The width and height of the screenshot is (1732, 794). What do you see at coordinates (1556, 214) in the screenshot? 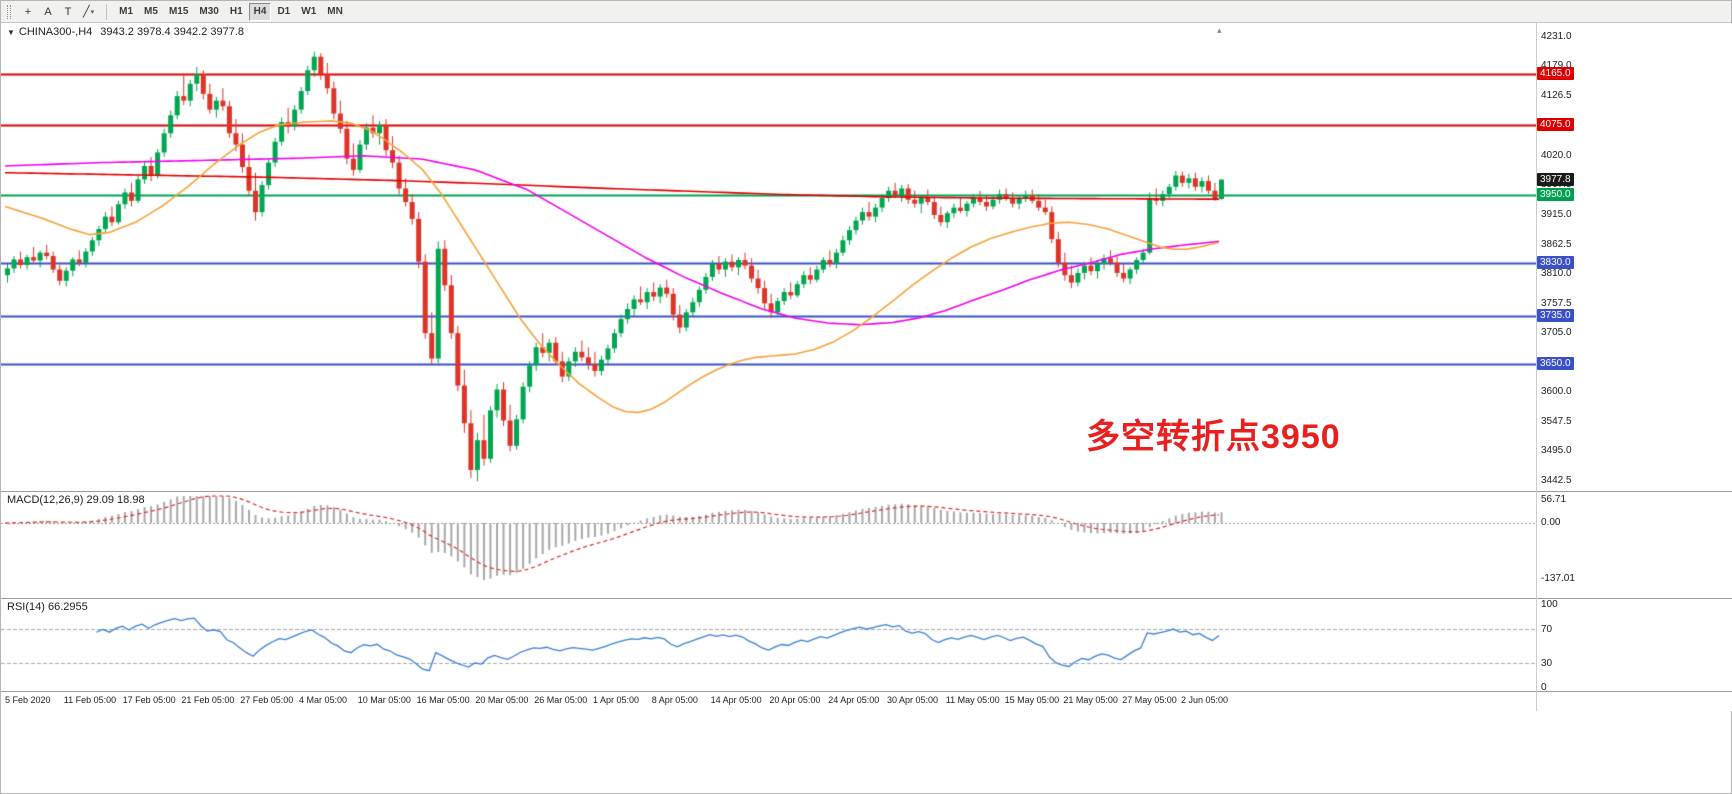
I see `price-axis-label: 3915.0` at bounding box center [1556, 214].